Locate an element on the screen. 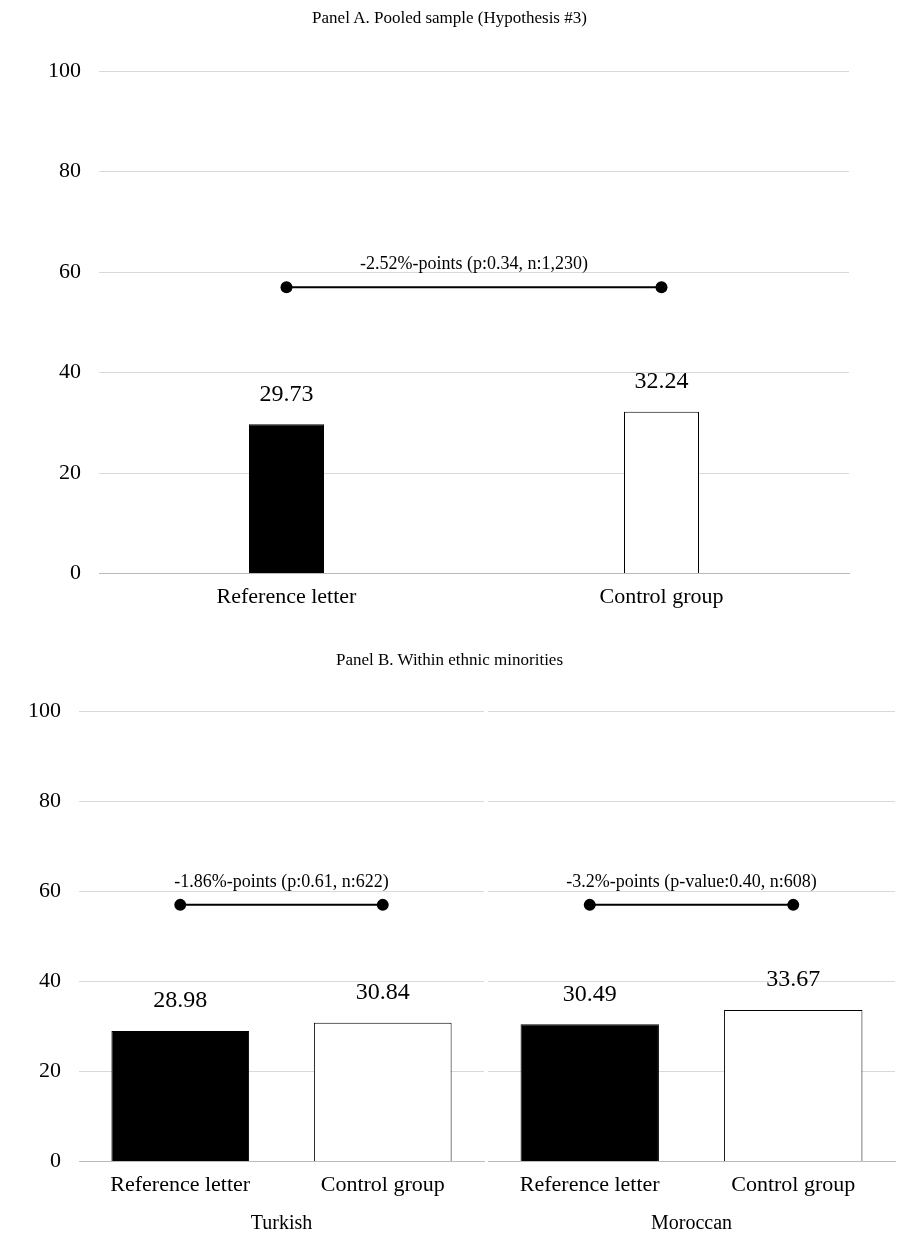 The image size is (899, 1243). data-label: 30.84 is located at coordinates (382, 990).